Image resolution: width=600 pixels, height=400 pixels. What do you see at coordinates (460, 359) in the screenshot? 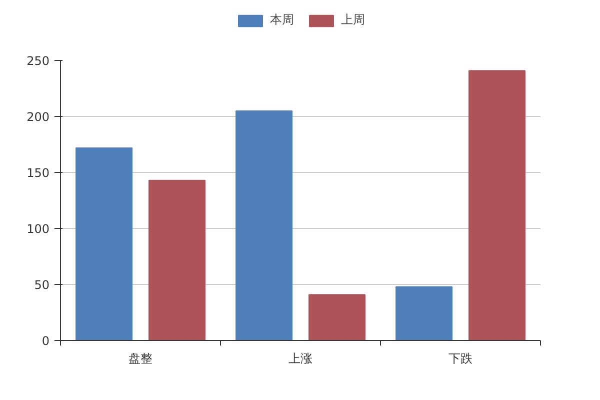
I see `x-tick-label: 下跌` at bounding box center [460, 359].